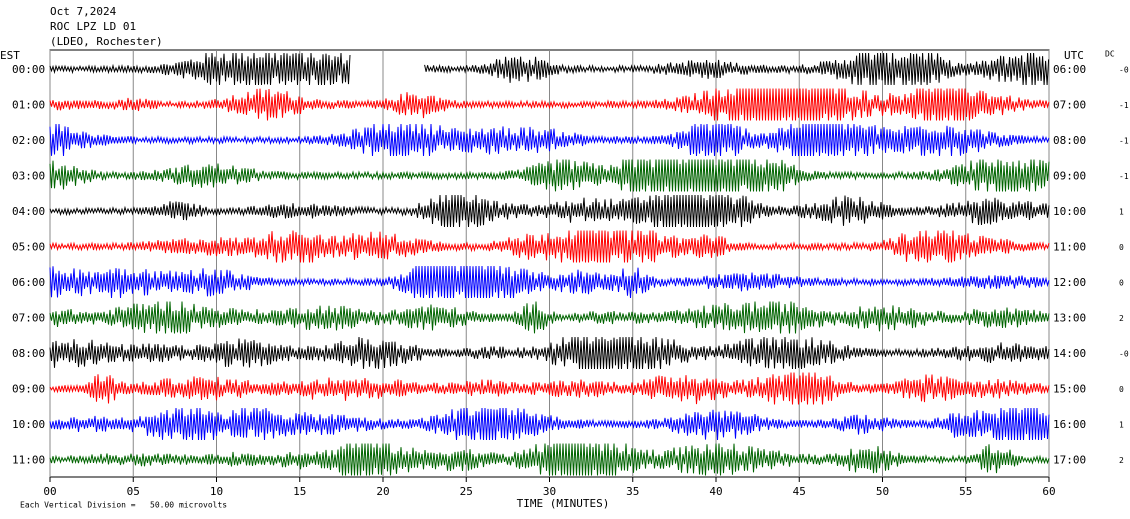 This screenshot has width=1130, height=519. Describe the element at coordinates (216, 491) in the screenshot. I see `x-tick-label: 10` at that location.